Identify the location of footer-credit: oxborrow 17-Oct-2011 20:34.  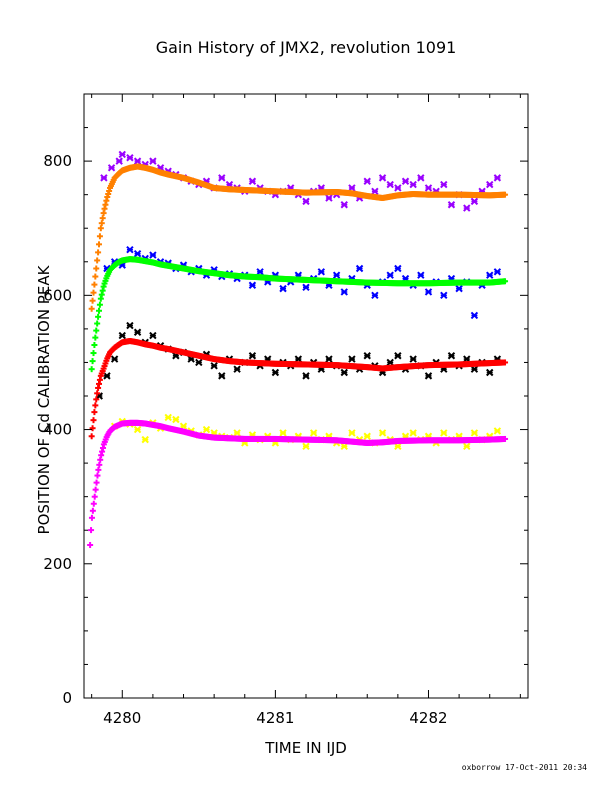
(524, 767).